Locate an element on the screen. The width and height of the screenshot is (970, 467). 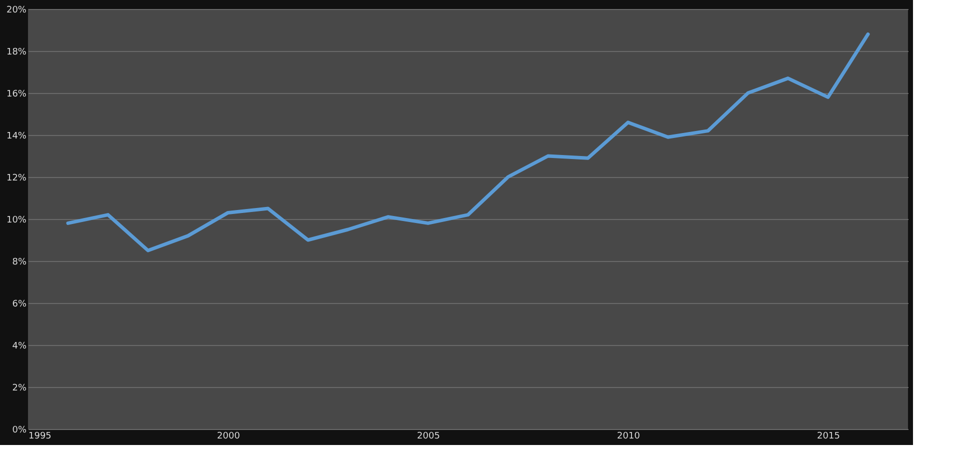
y-tick-label: 20% is located at coordinates (16, 11).